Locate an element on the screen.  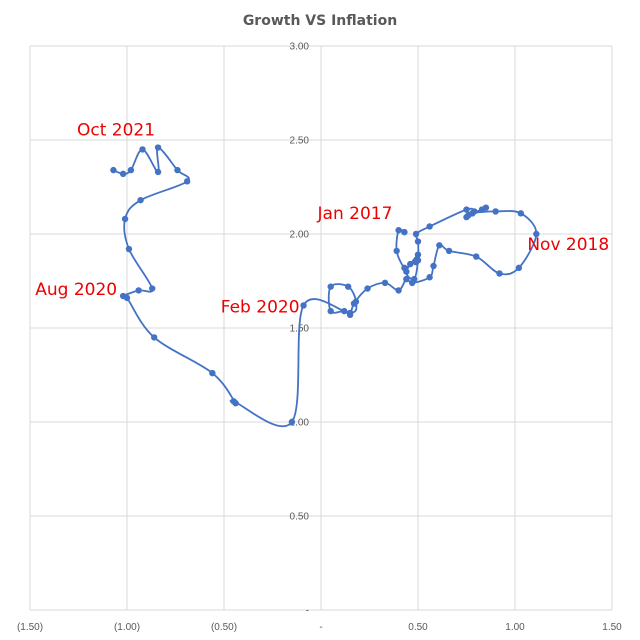
chart-title: Growth VS Inflation is located at coordinates (320, 21).